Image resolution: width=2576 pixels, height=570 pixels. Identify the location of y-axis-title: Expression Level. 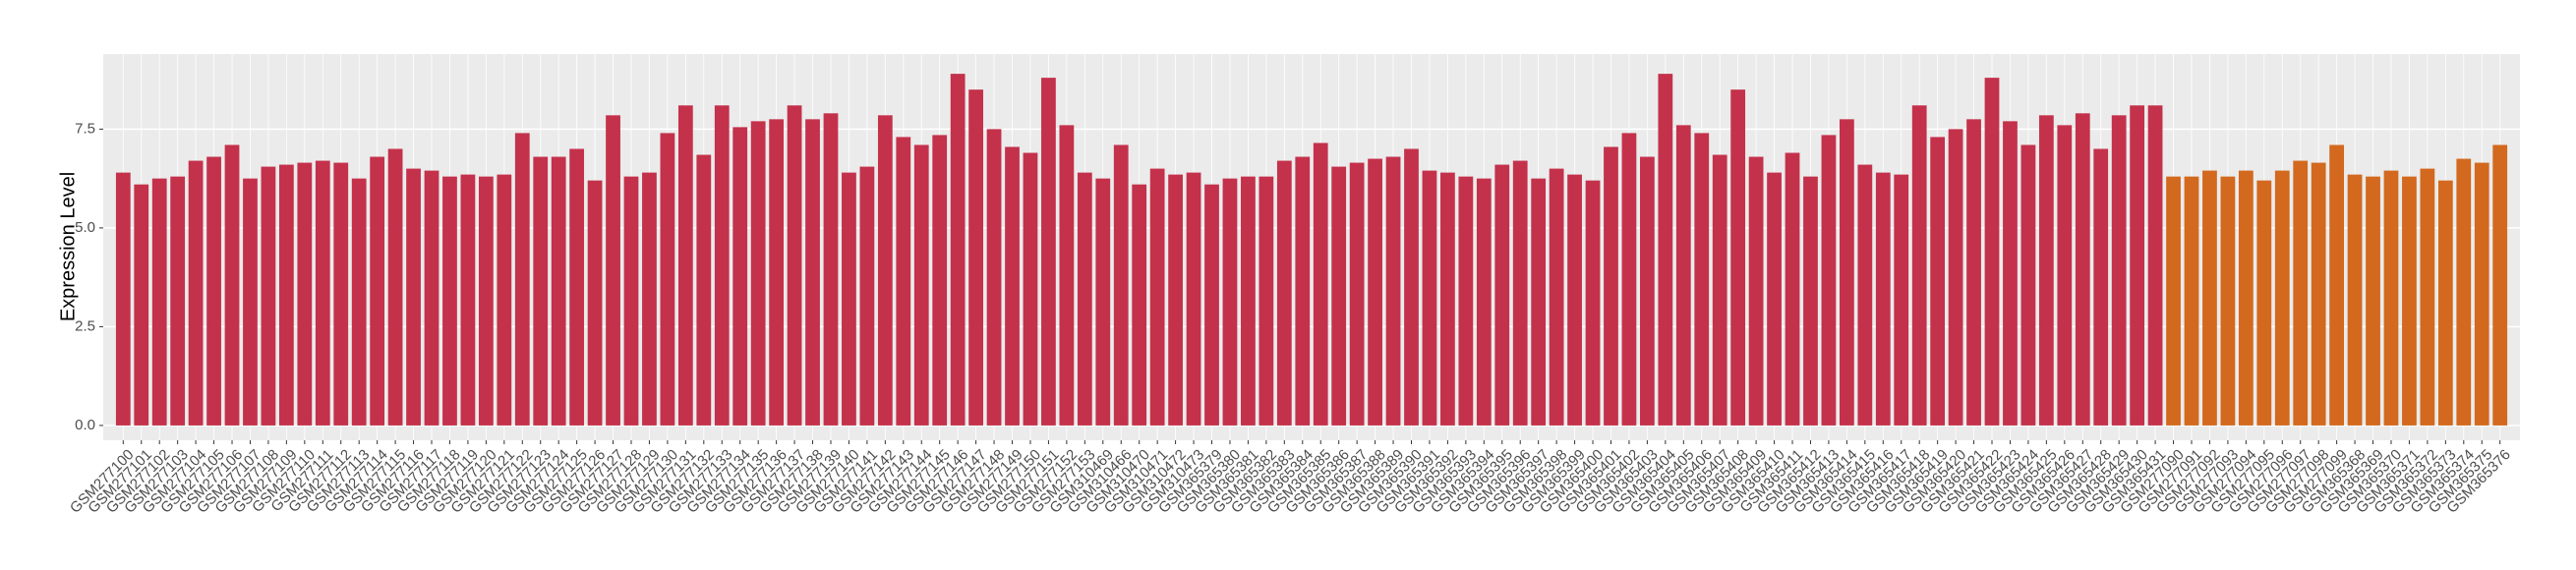
(68, 247).